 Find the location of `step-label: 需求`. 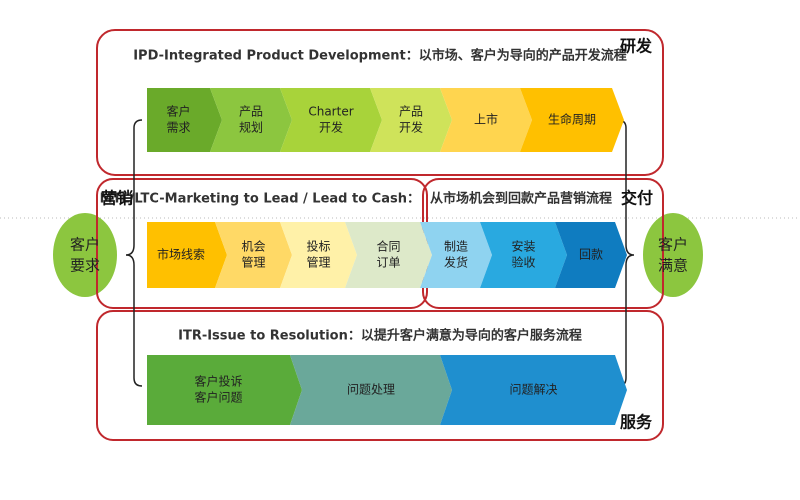

step-label: 需求 is located at coordinates (178, 128).